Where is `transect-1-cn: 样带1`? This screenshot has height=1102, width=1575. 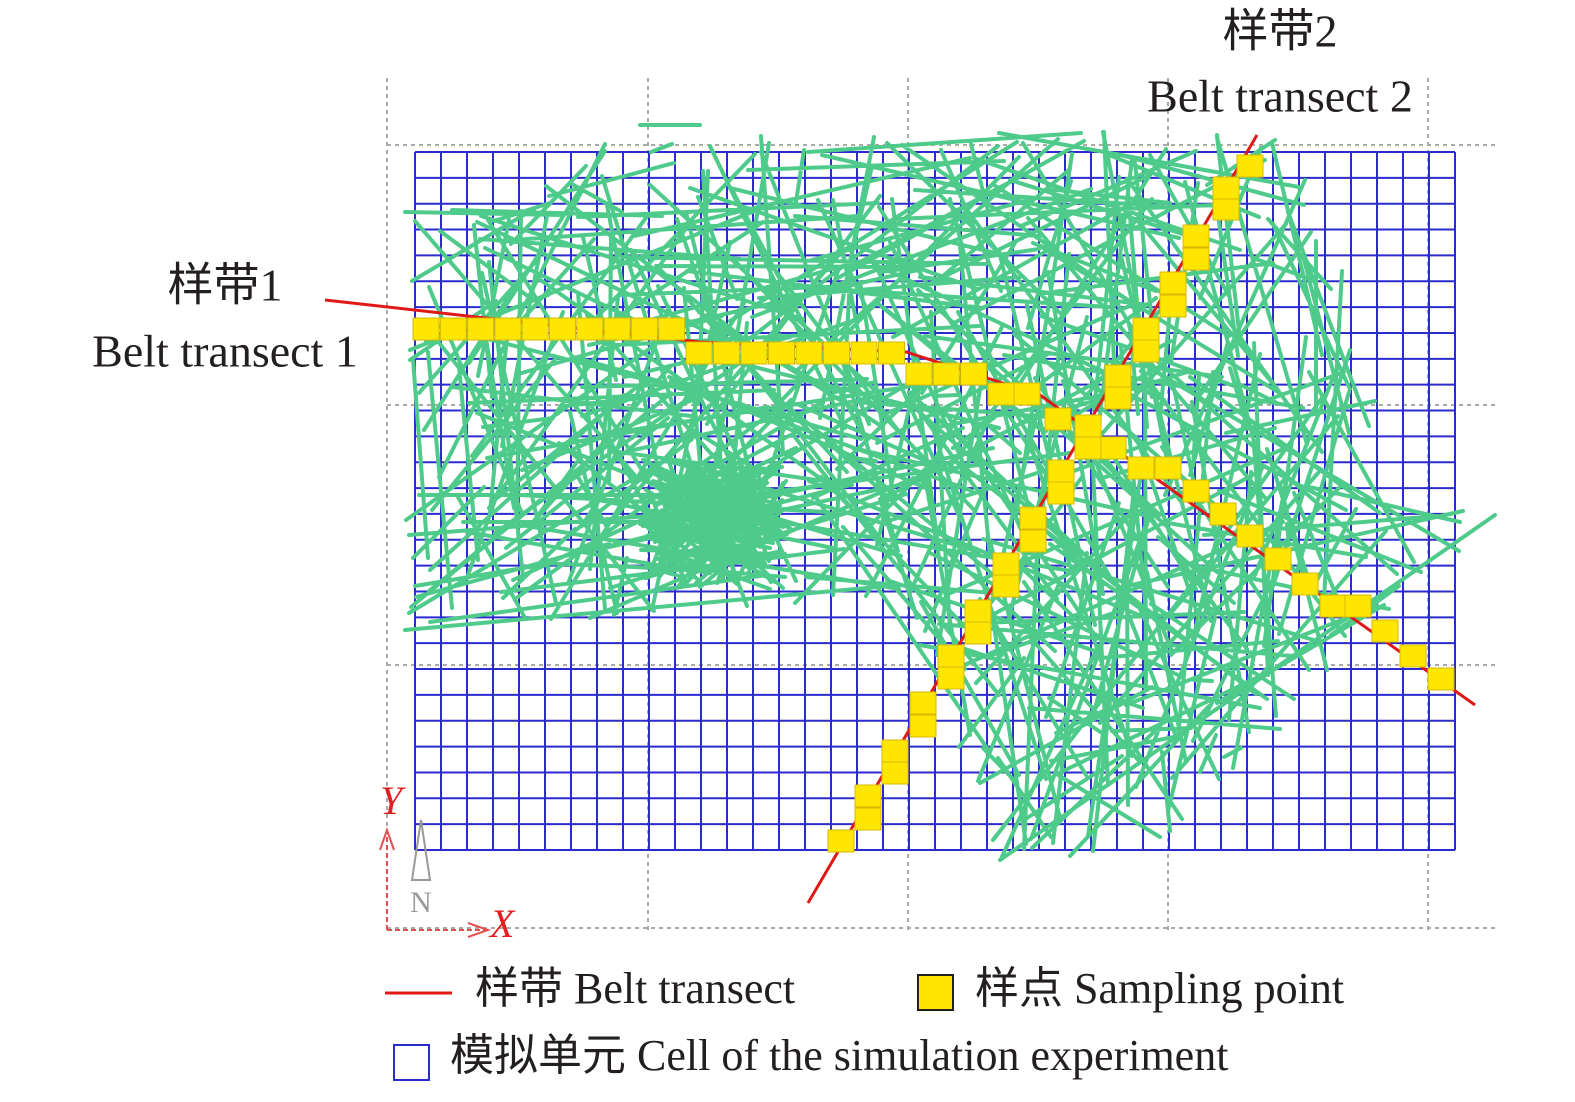 transect-1-cn: 样带1 is located at coordinates (225, 285).